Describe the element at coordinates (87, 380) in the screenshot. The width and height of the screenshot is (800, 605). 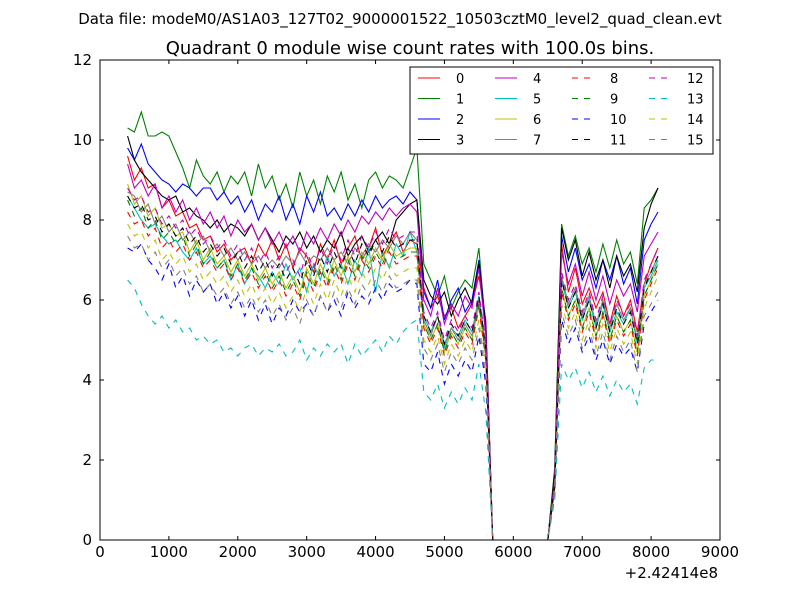
I see `y-tick-label: 4` at that location.